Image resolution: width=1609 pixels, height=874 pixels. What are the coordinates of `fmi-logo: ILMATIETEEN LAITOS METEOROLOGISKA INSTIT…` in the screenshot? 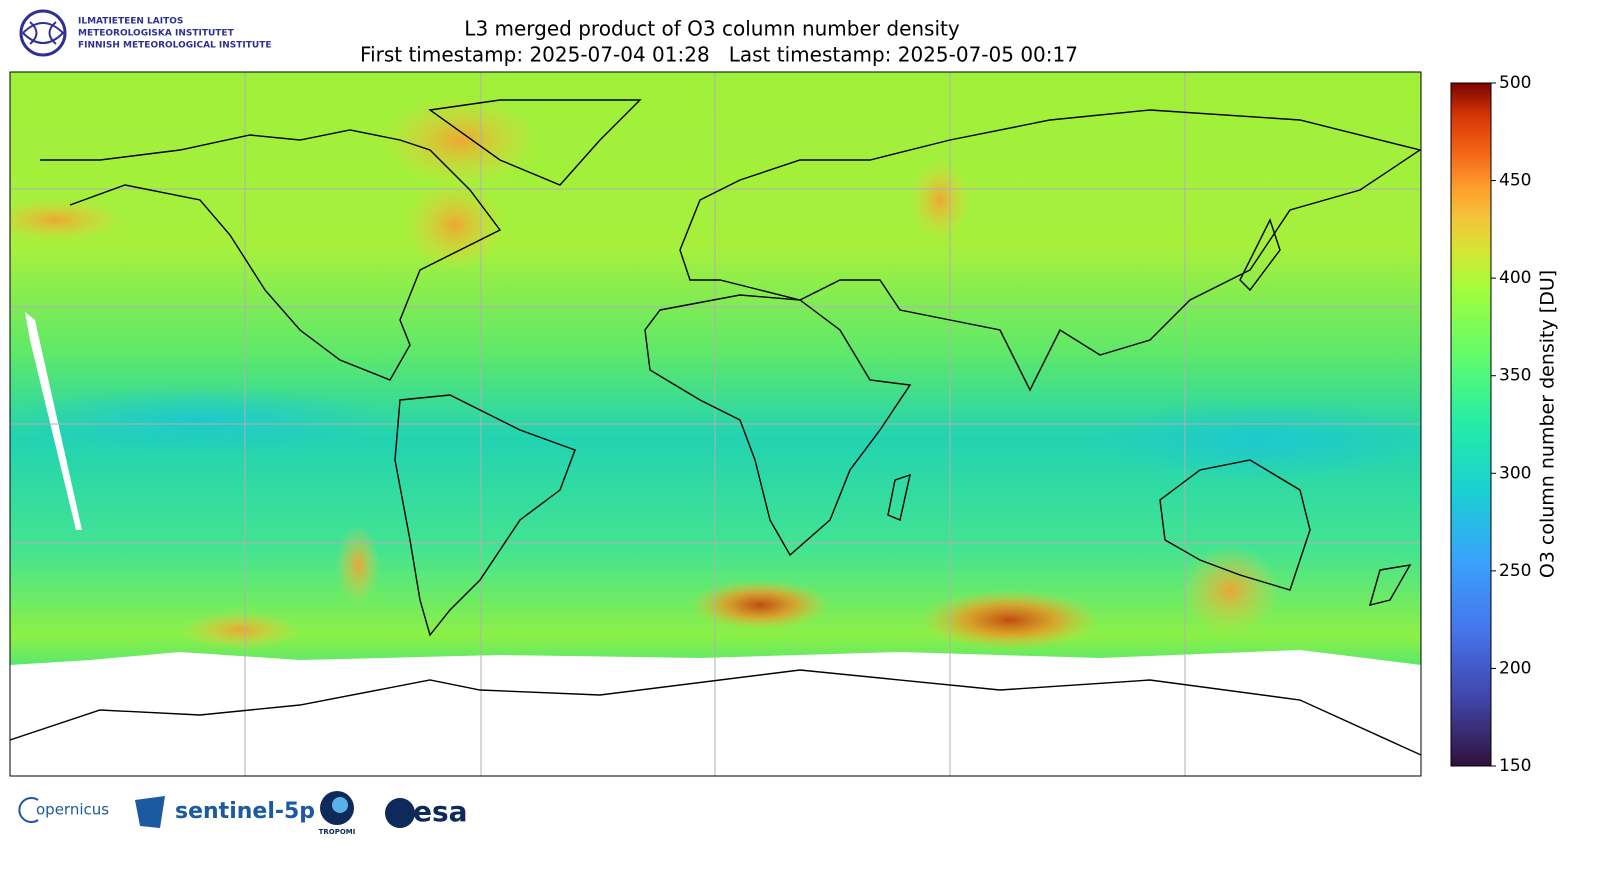 It's located at (145, 33).